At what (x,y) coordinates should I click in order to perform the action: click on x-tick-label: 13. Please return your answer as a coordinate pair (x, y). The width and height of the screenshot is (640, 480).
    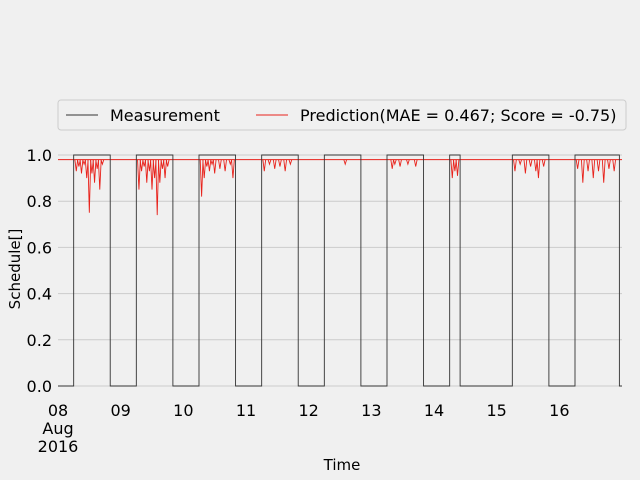
    Looking at the image, I should click on (371, 410).